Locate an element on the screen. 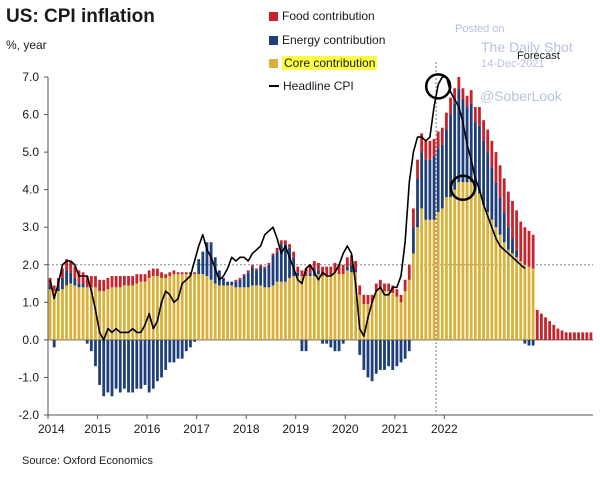 This screenshot has width=600, height=480. food-swatch is located at coordinates (273, 16).